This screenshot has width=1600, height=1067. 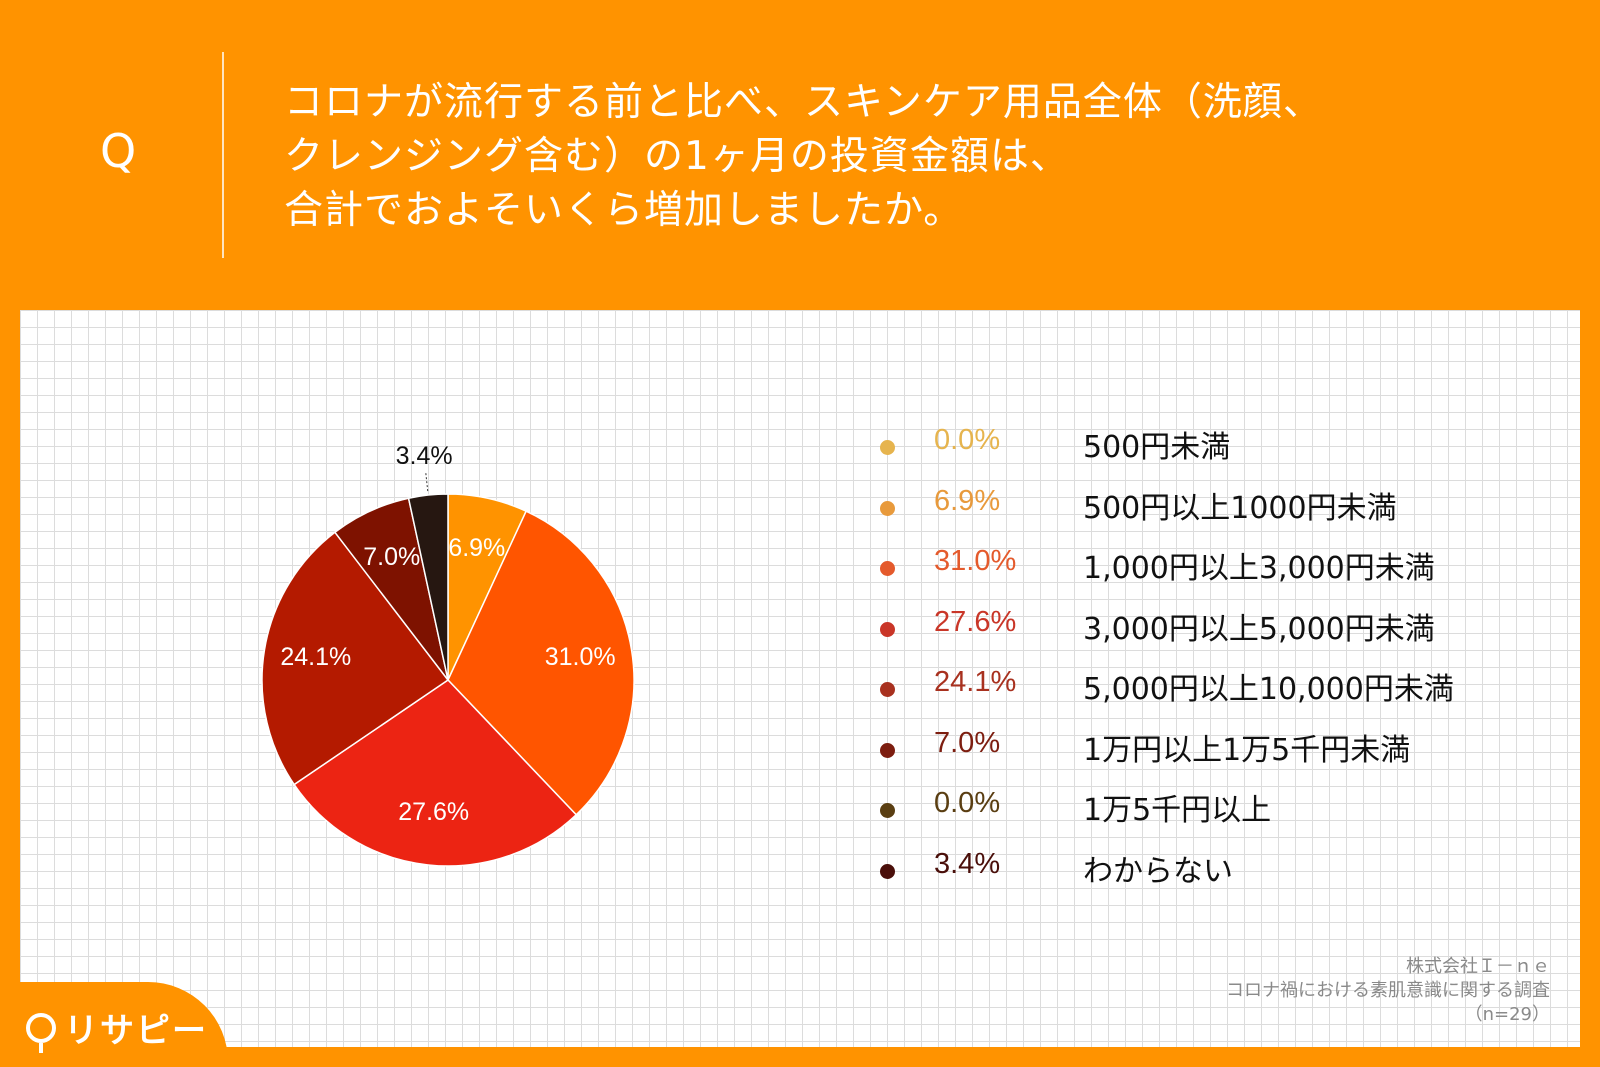 What do you see at coordinates (624, 210) in the screenshot?
I see `question-line-3: 合計でおよそいくら増加しましたか。` at bounding box center [624, 210].